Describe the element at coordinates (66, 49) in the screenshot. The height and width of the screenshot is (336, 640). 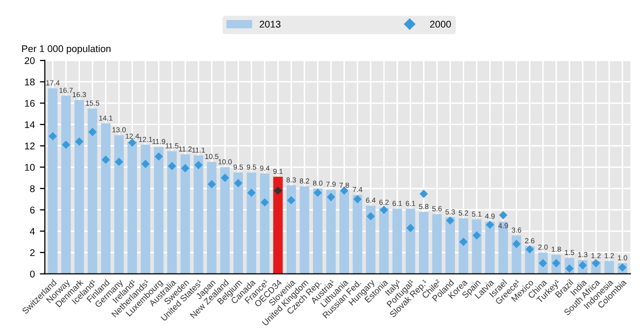
I see `y-axis-title: Per 1 000 population` at that location.